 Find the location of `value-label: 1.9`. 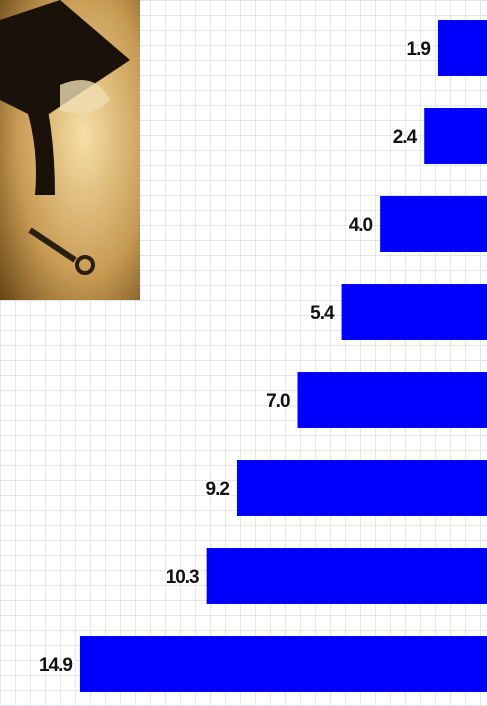

value-label: 1.9 is located at coordinates (419, 49).